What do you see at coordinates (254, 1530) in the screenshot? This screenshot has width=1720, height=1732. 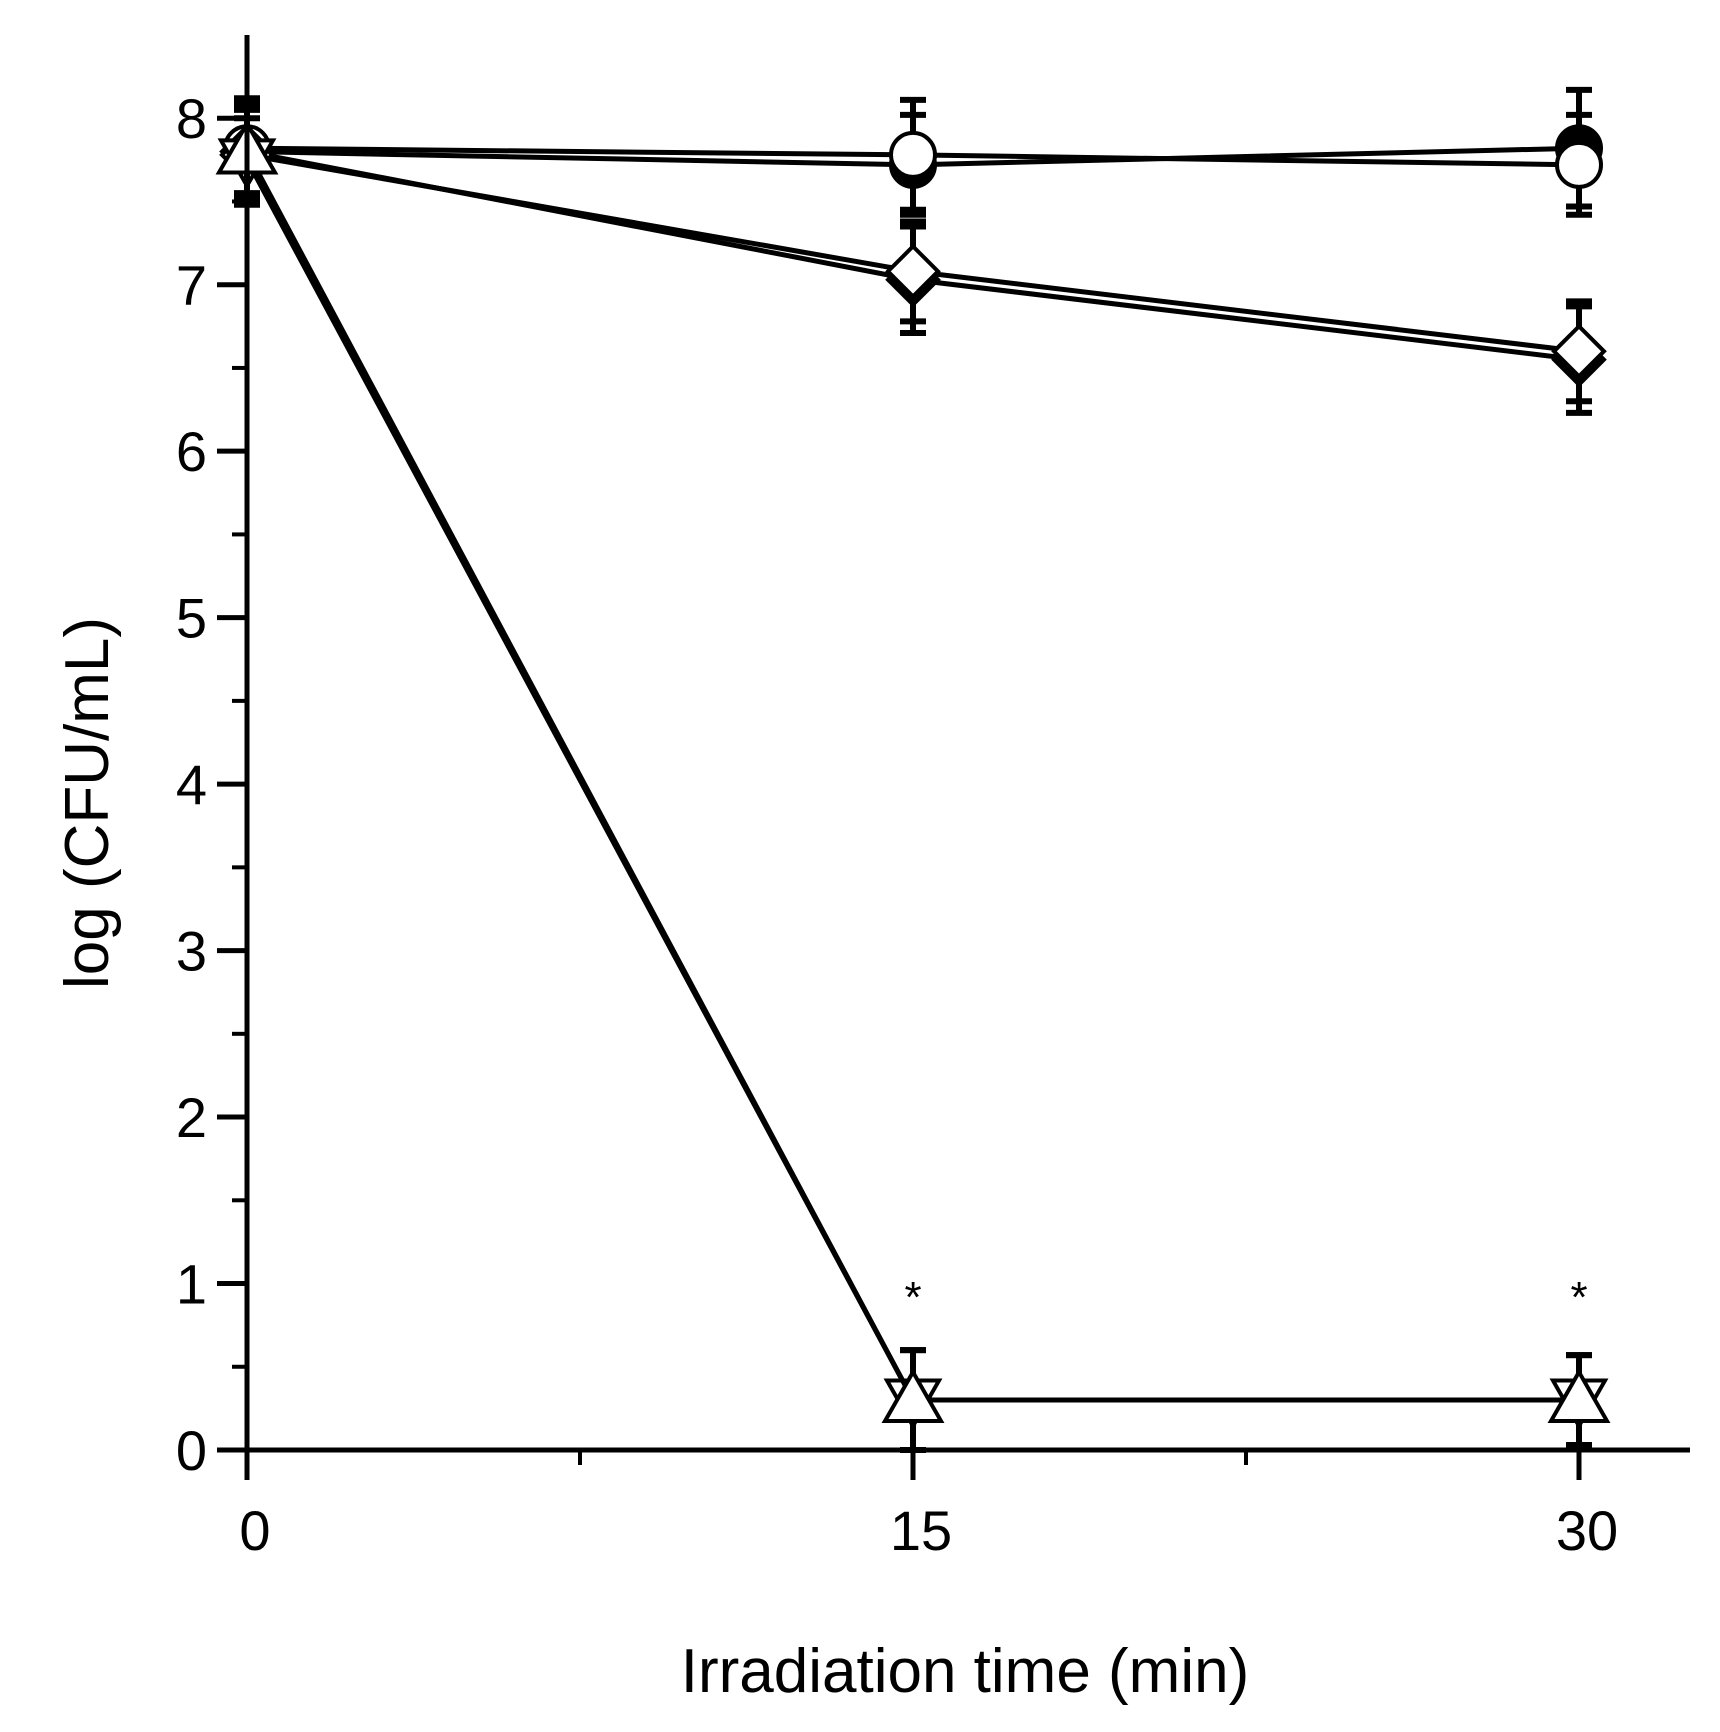 I see `x-tick-label: 0` at bounding box center [254, 1530].